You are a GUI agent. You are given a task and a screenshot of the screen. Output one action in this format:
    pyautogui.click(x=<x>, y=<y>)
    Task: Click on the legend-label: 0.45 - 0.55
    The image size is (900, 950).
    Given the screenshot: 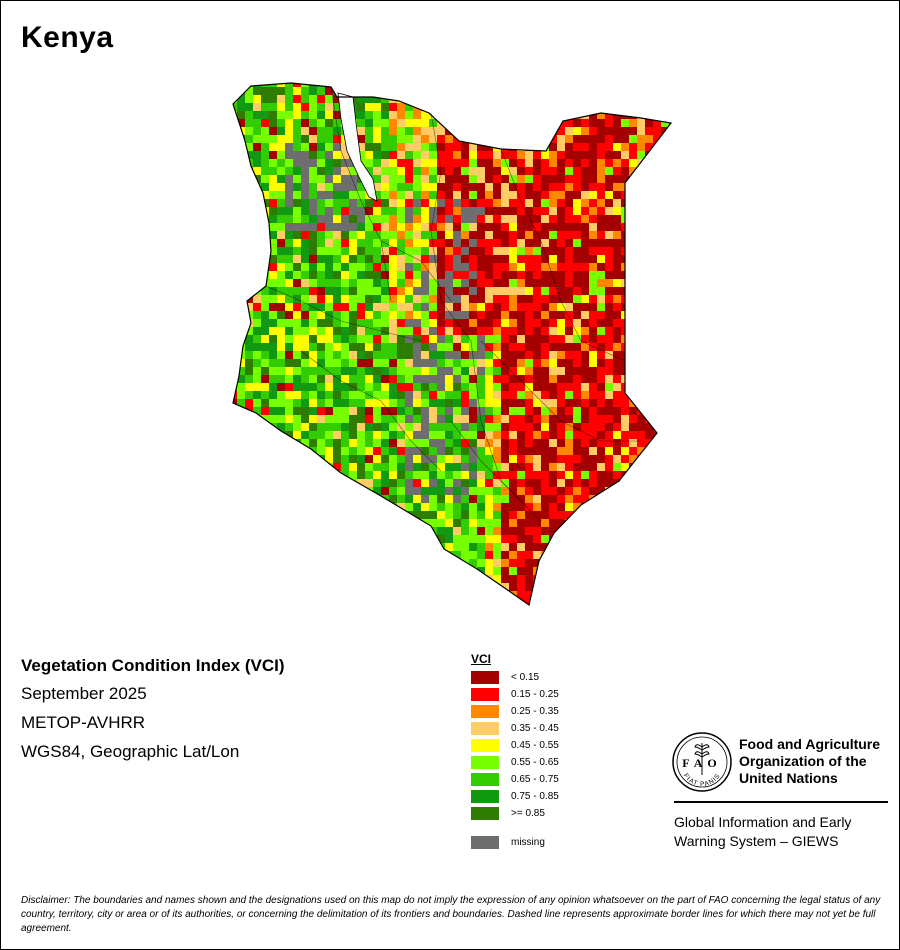 What is the action you would take?
    pyautogui.click(x=535, y=745)
    